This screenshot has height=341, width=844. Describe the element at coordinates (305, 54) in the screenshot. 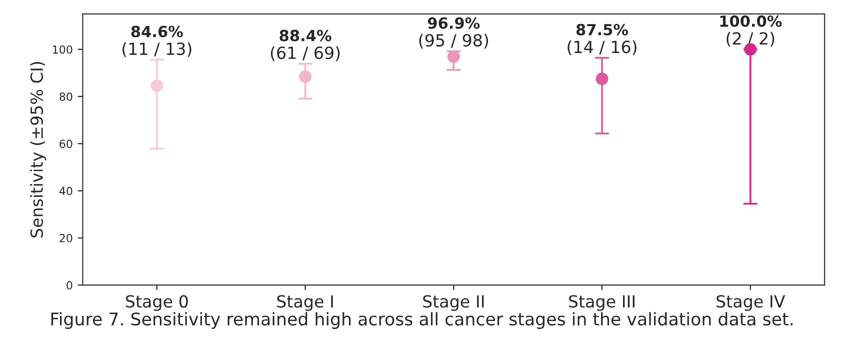

I see `annotation: (61 / 69)` at that location.